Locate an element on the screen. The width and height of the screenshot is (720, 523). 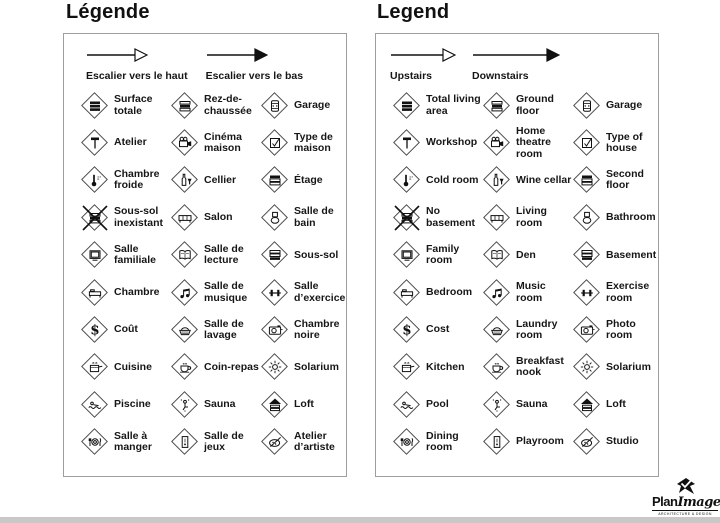
swimmer-icon is located at coordinates (95, 405).